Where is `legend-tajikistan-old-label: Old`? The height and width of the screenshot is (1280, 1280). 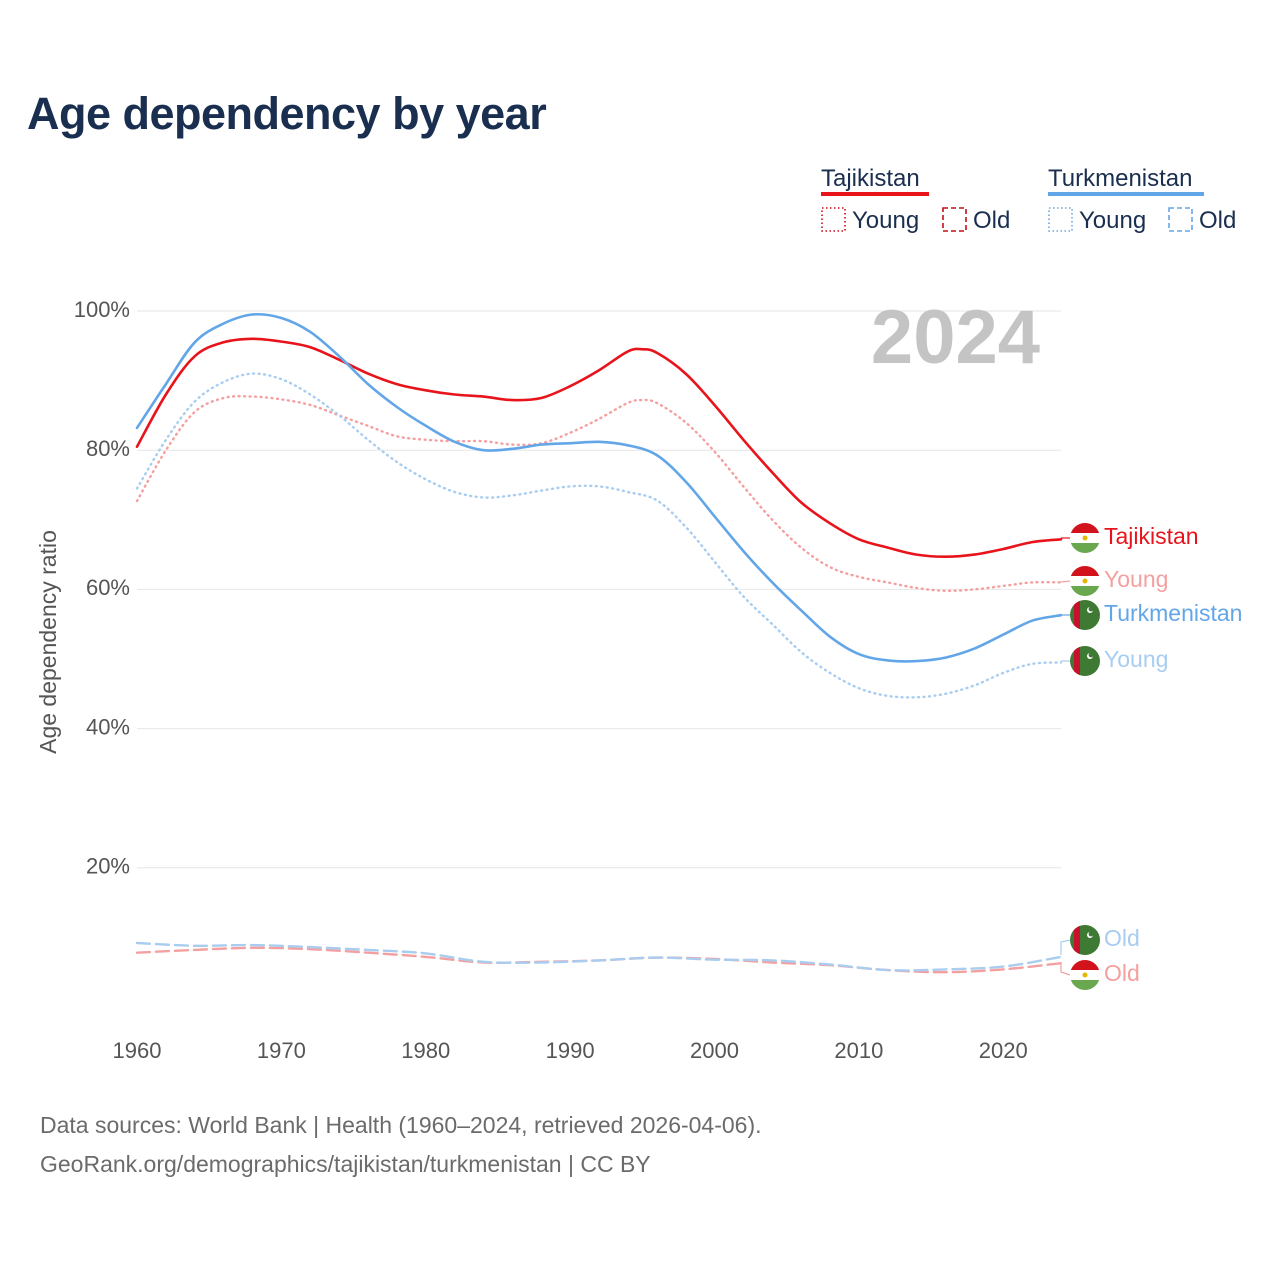
legend-tajikistan-old-label: Old is located at coordinates (991, 220).